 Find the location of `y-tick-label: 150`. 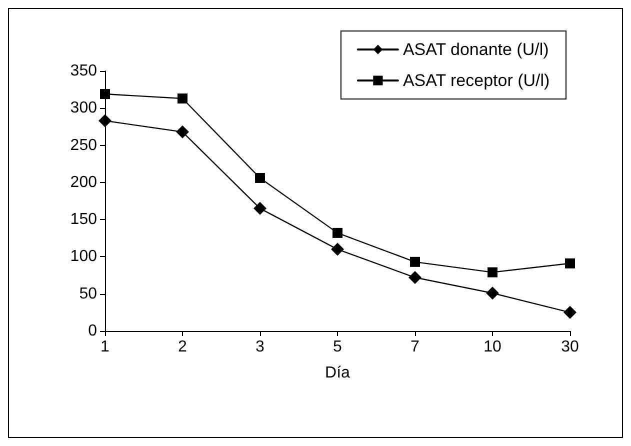

y-tick-label: 150 is located at coordinates (84, 219).